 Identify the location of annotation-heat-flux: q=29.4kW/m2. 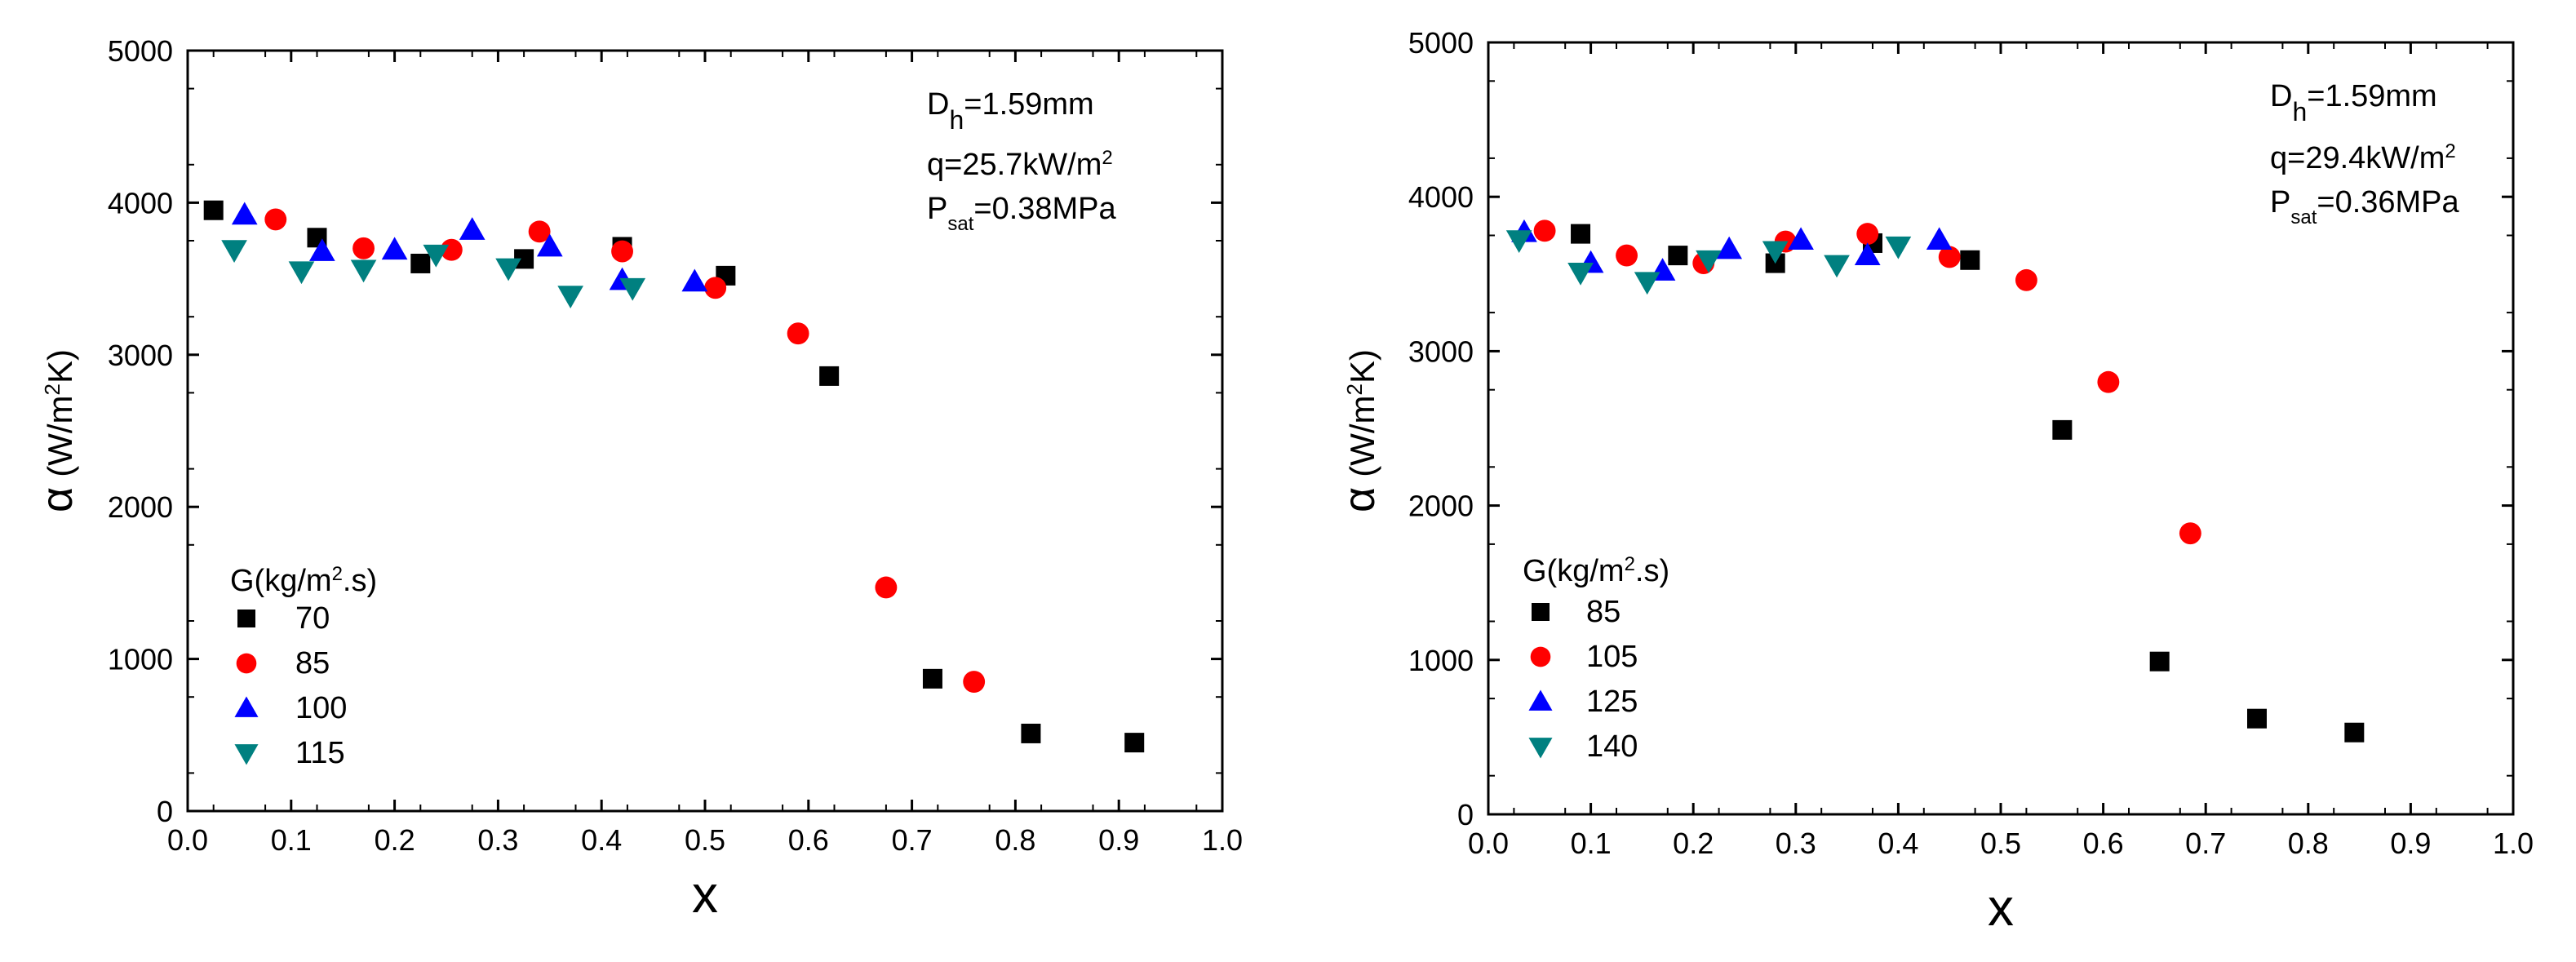
(2363, 158).